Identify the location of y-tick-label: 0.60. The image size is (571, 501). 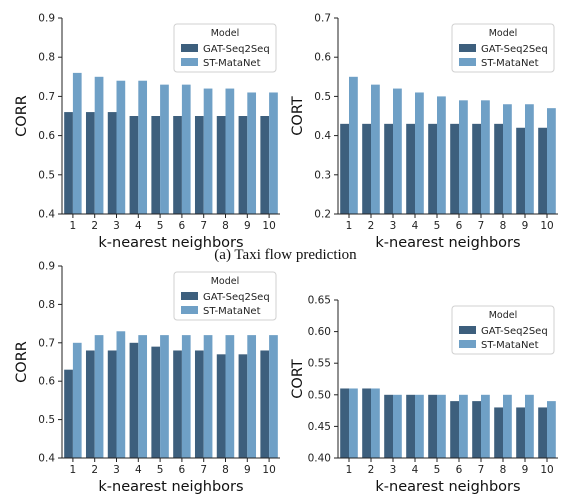
(319, 332).